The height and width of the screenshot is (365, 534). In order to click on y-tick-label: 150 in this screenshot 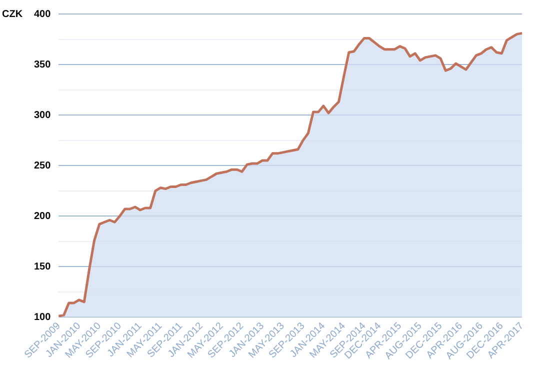, I will do `click(43, 266)`.